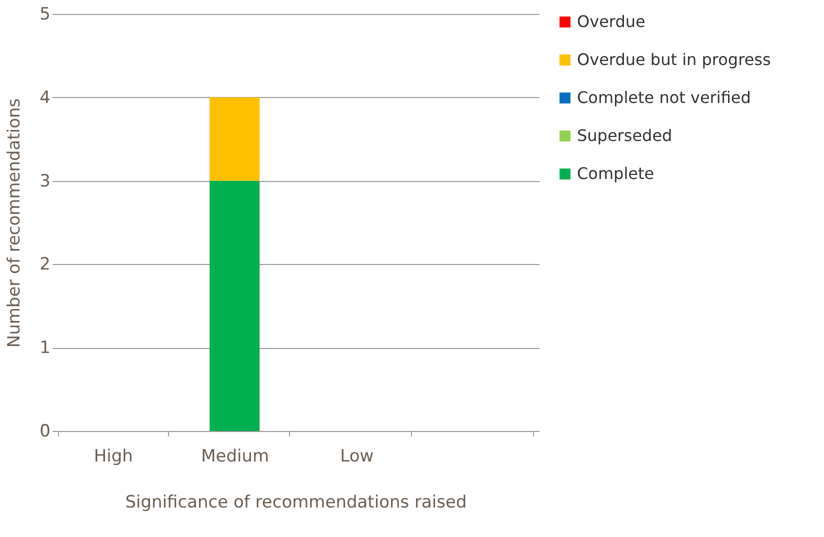  I want to click on legend-label: Overdue but in progress, so click(674, 59).